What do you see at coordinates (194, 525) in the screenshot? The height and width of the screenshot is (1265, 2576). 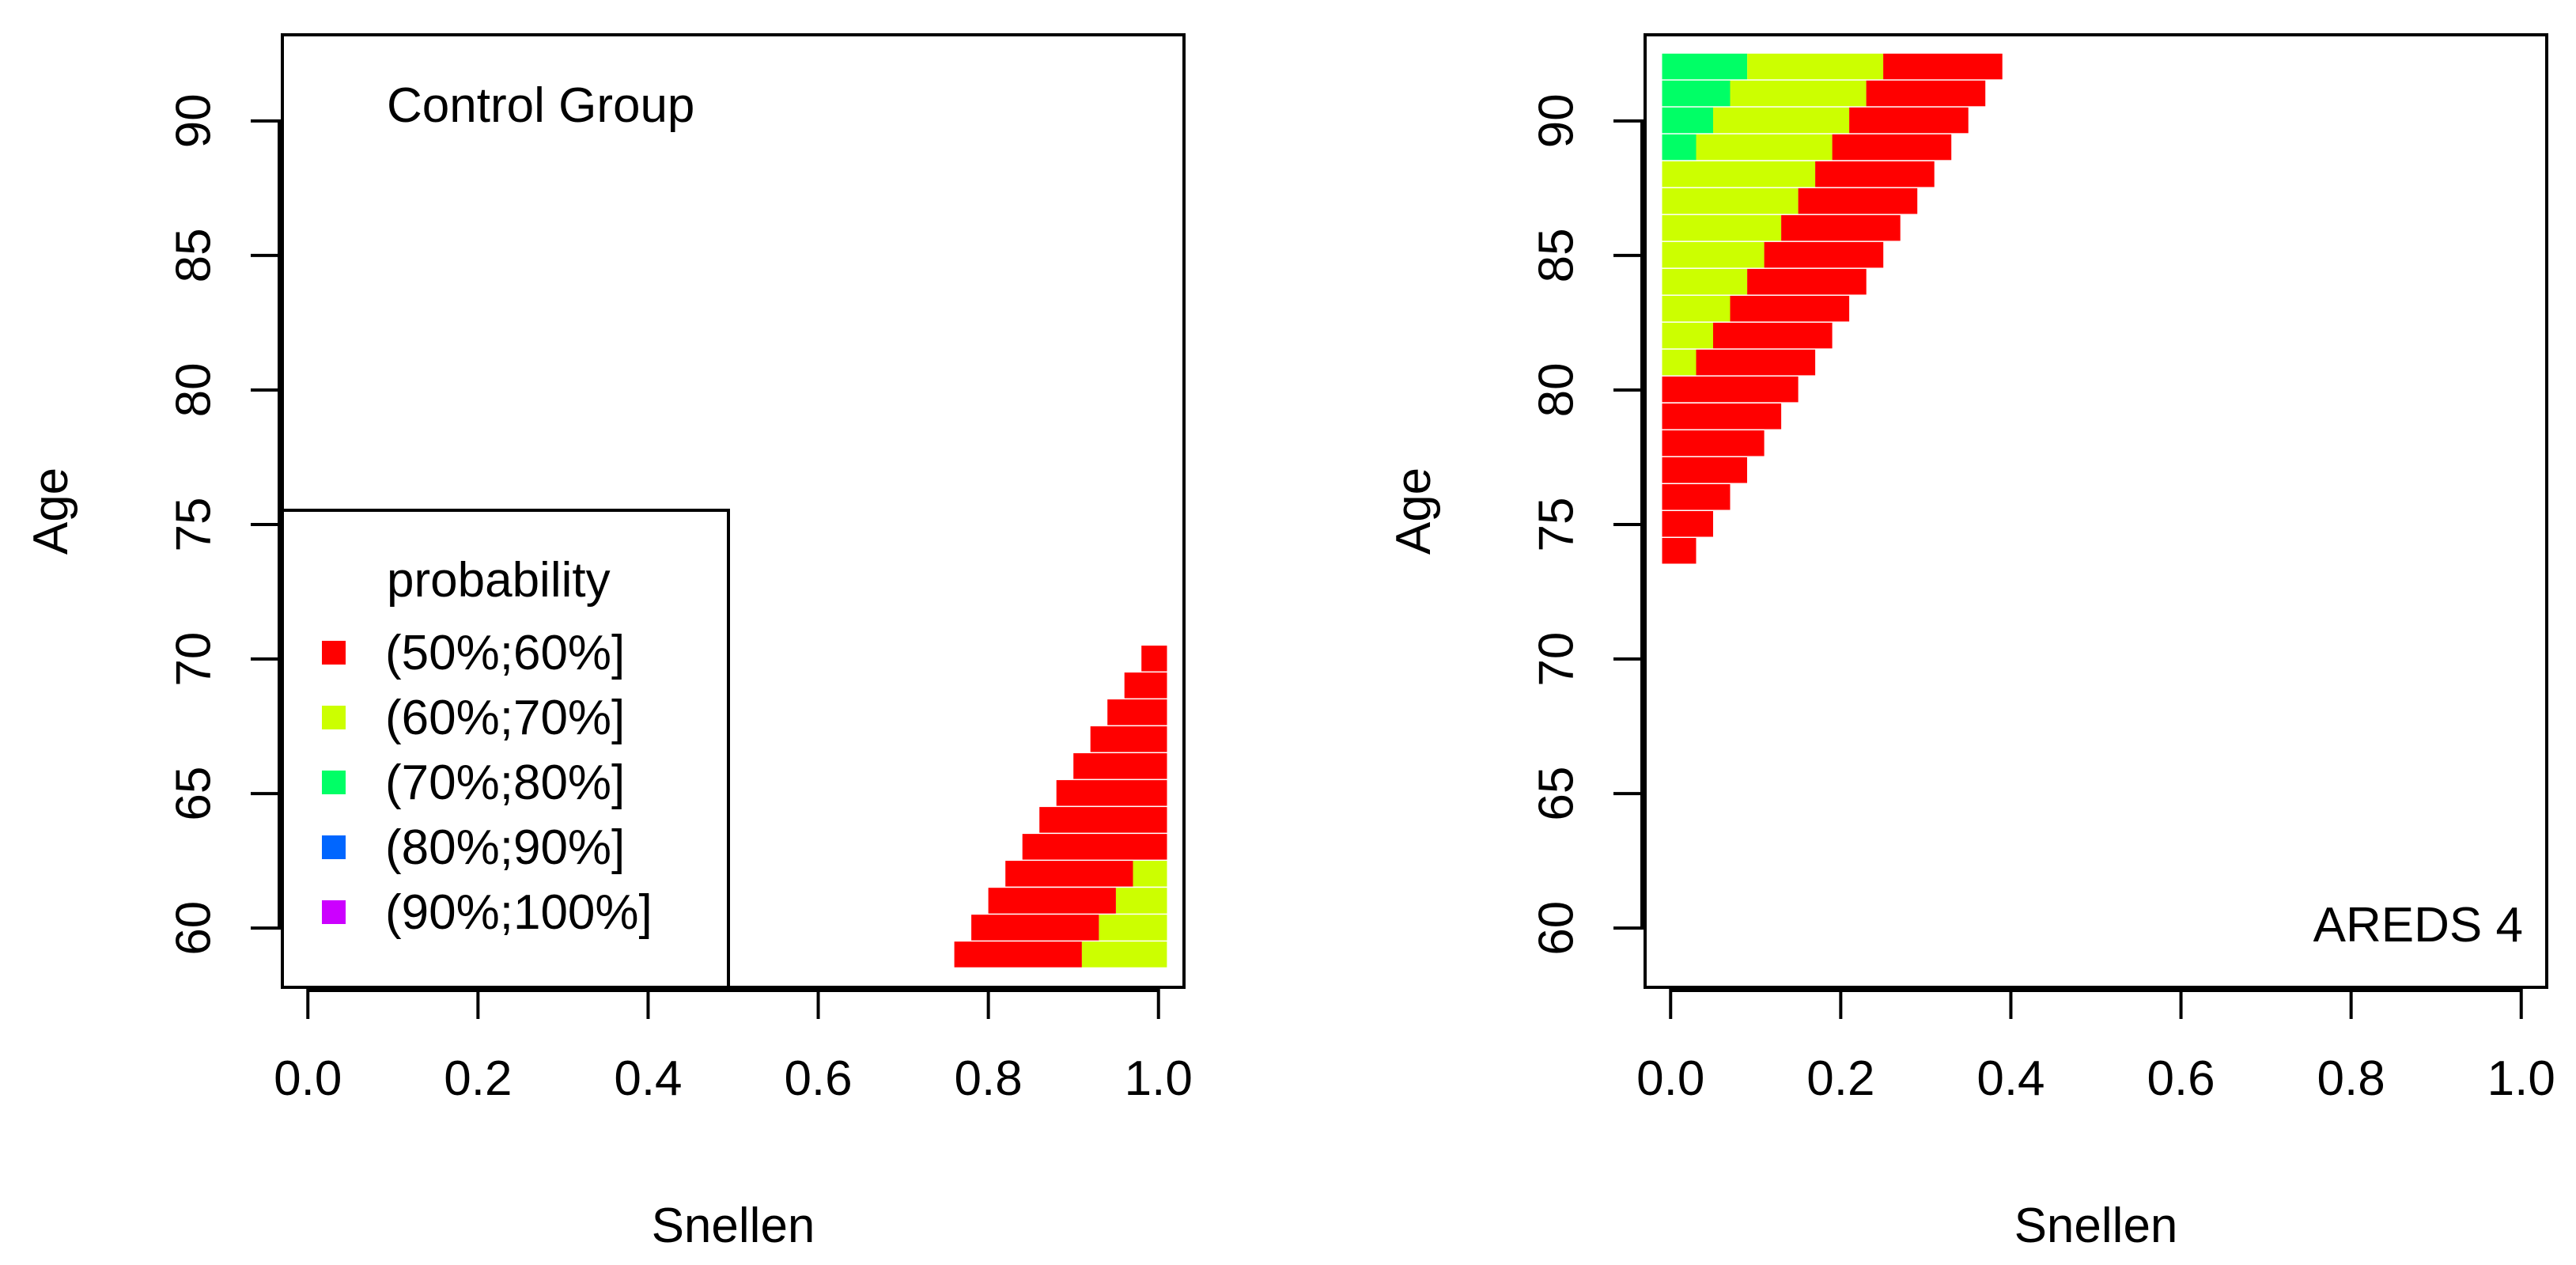 I see `control-group-y-tick-label: 75` at bounding box center [194, 525].